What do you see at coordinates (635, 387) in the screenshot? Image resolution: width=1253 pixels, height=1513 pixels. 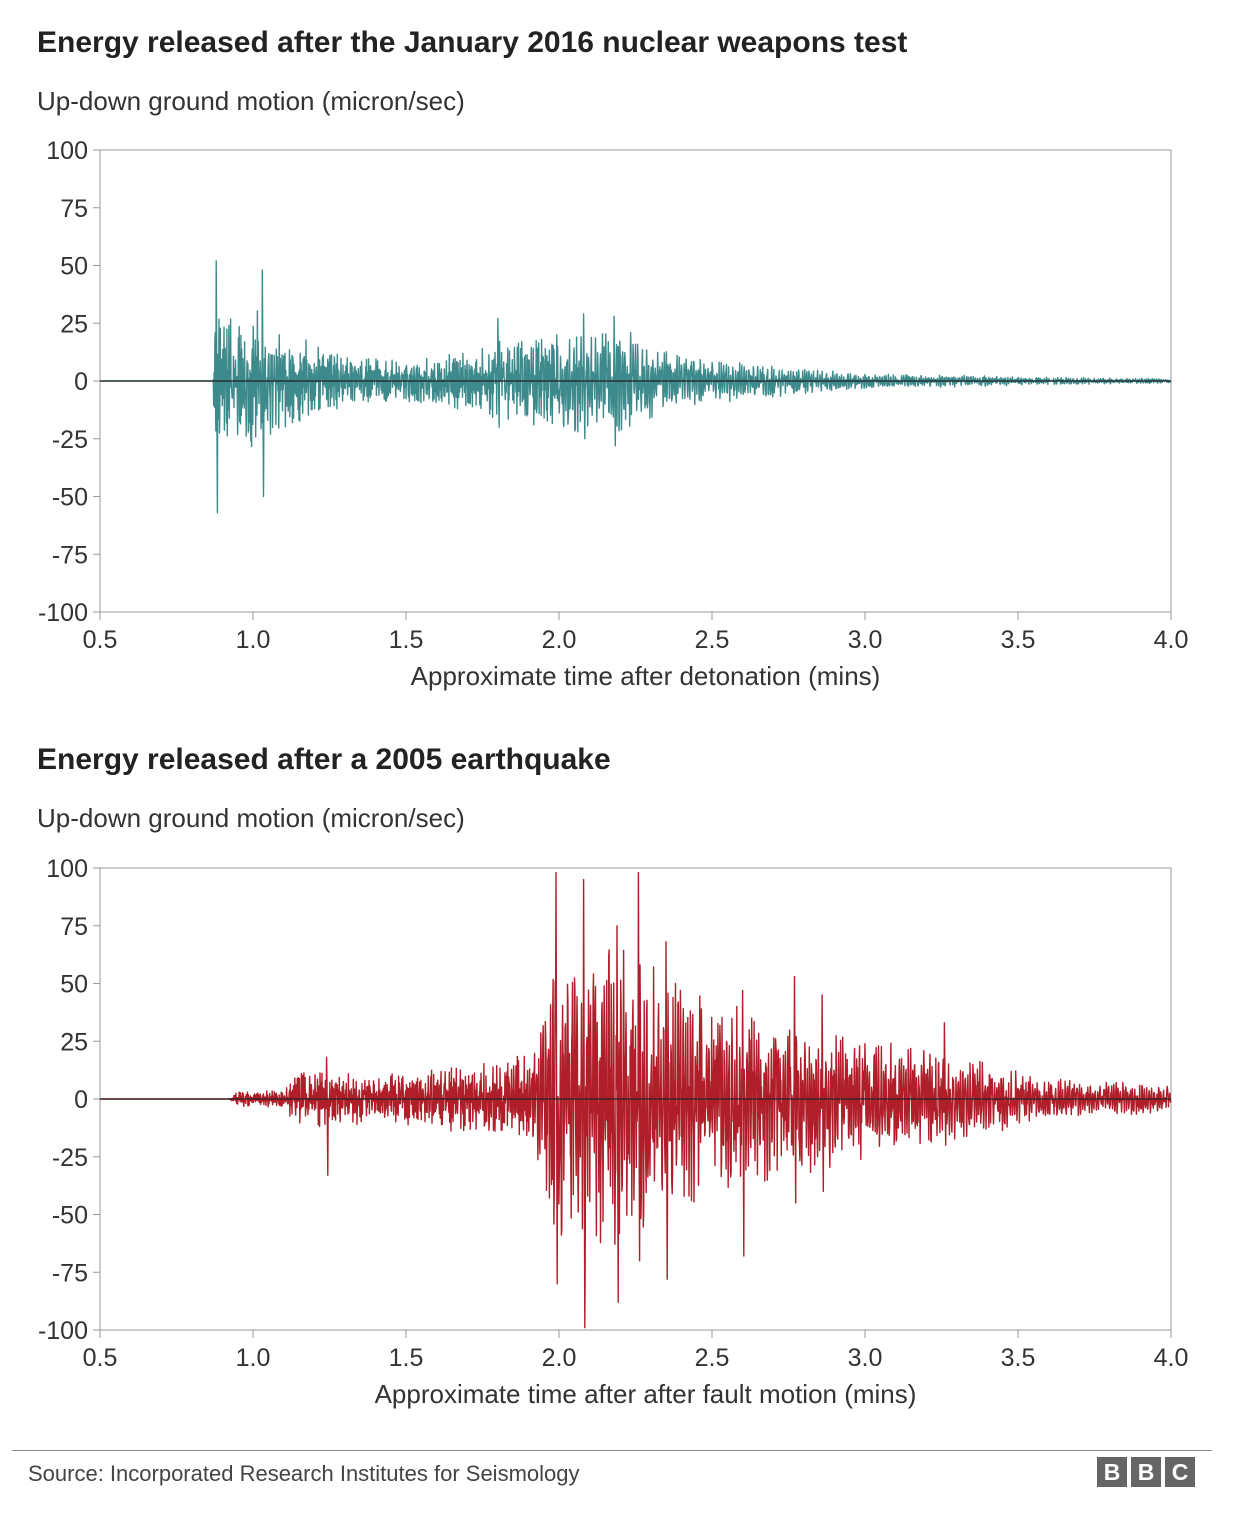 I see `waveform-series` at bounding box center [635, 387].